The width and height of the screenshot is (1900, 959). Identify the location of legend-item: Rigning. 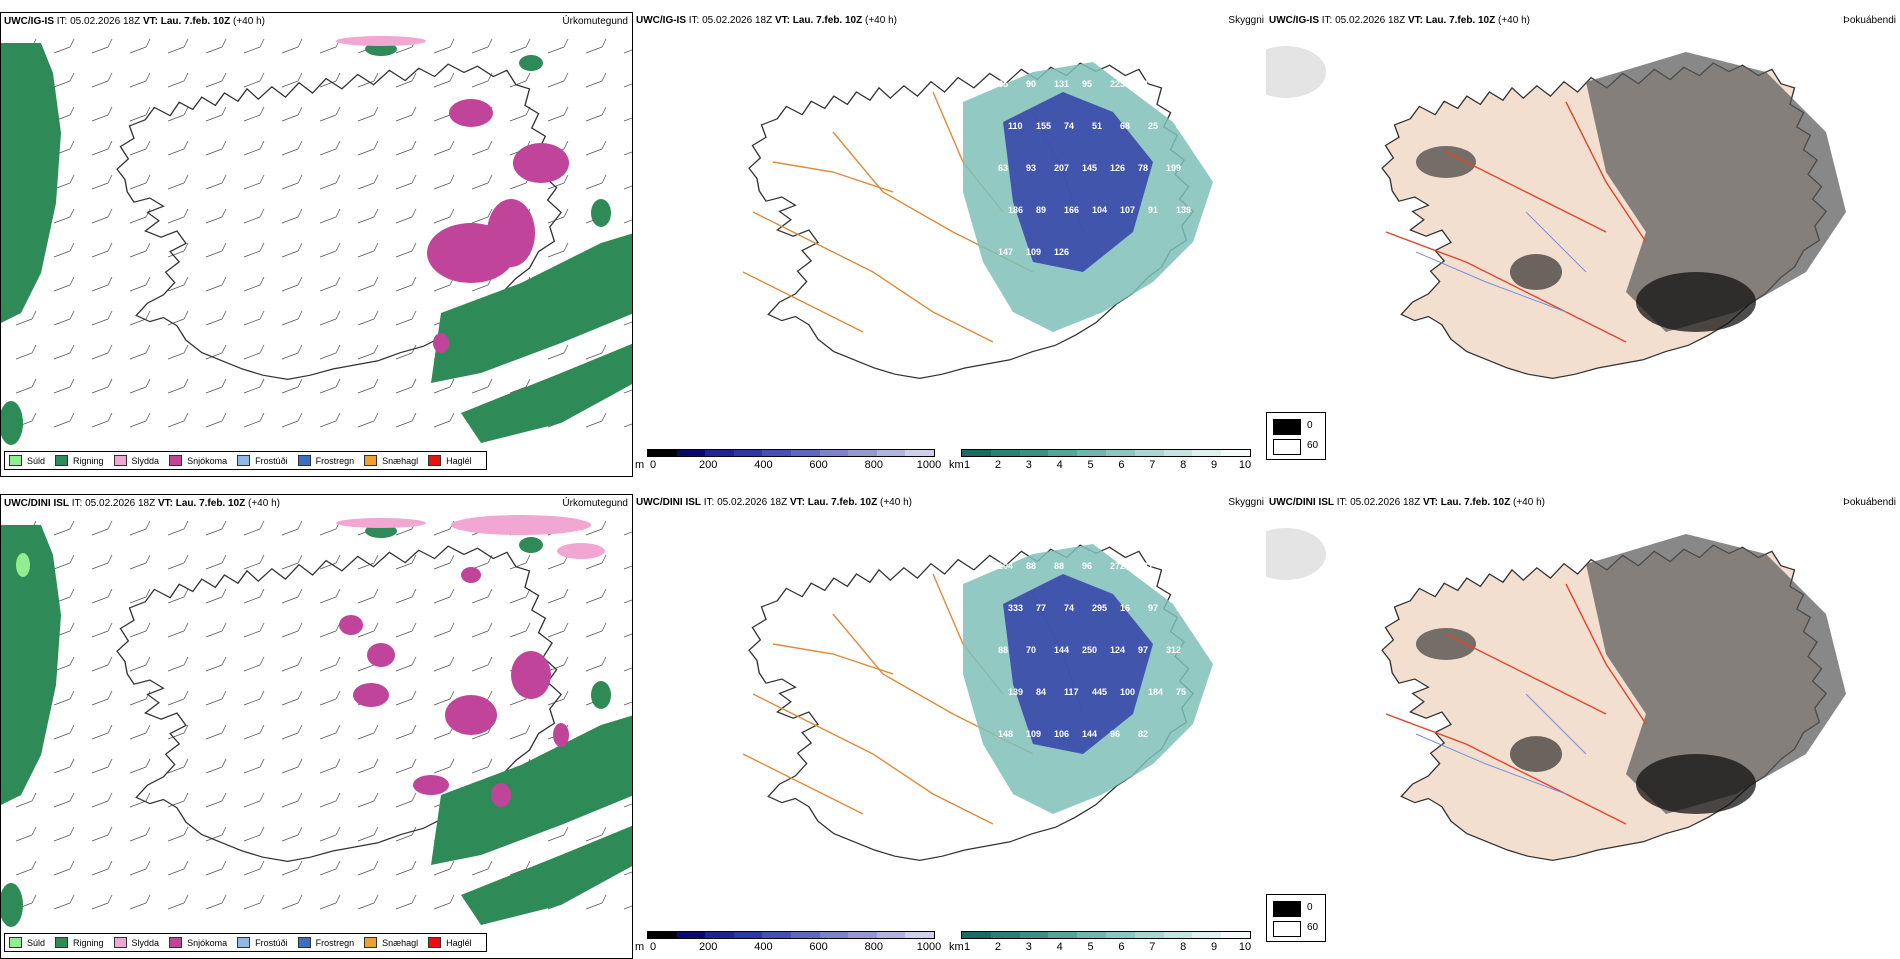
(79, 460).